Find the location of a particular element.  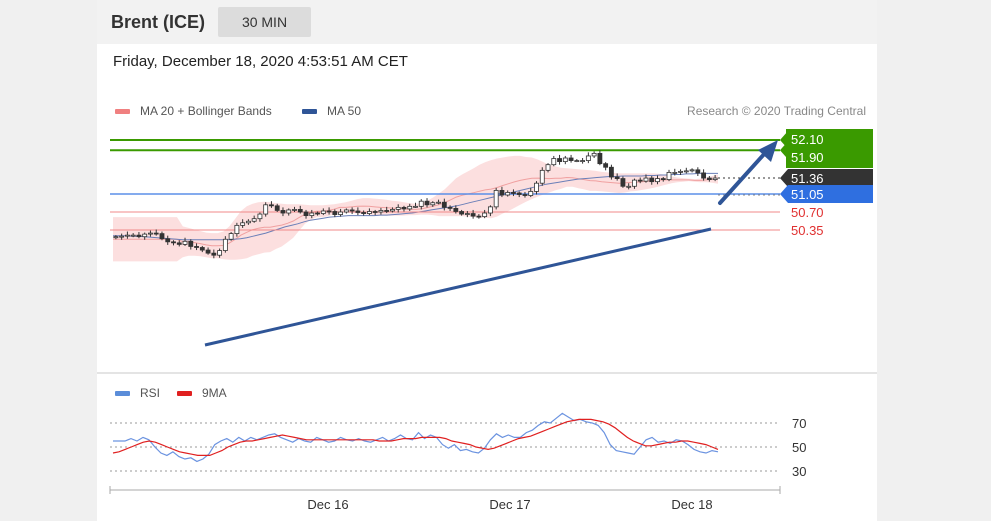

legend-9ma-label: 9MA is located at coordinates (214, 393).